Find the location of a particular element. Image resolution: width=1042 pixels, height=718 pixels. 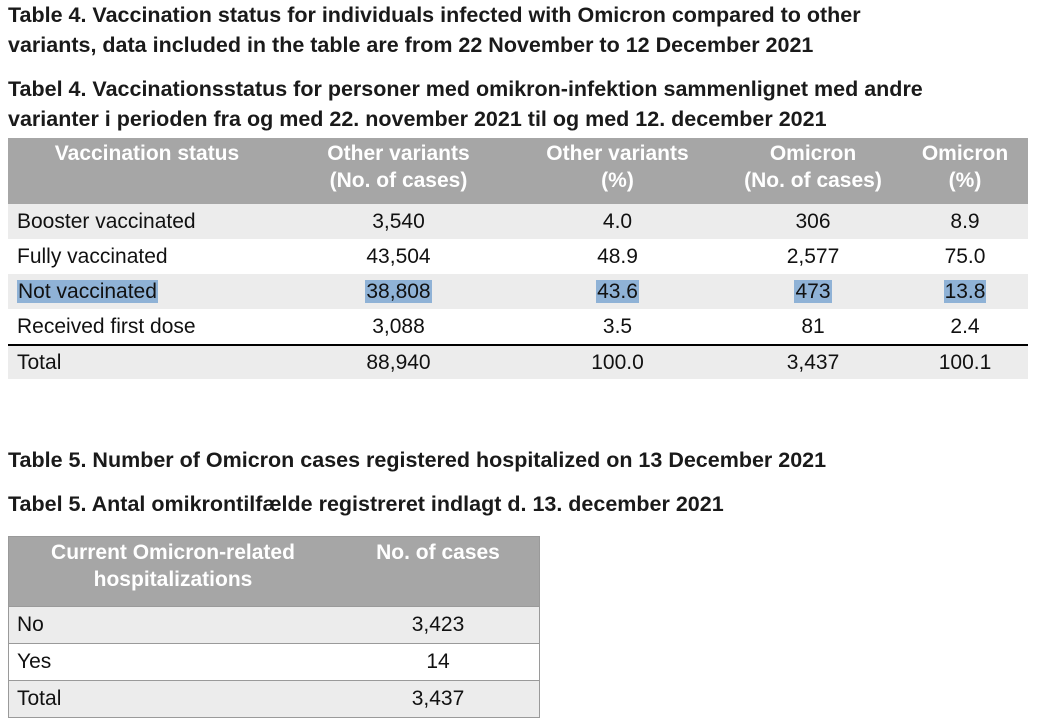

table-cell: 3.5 is located at coordinates (617, 326).